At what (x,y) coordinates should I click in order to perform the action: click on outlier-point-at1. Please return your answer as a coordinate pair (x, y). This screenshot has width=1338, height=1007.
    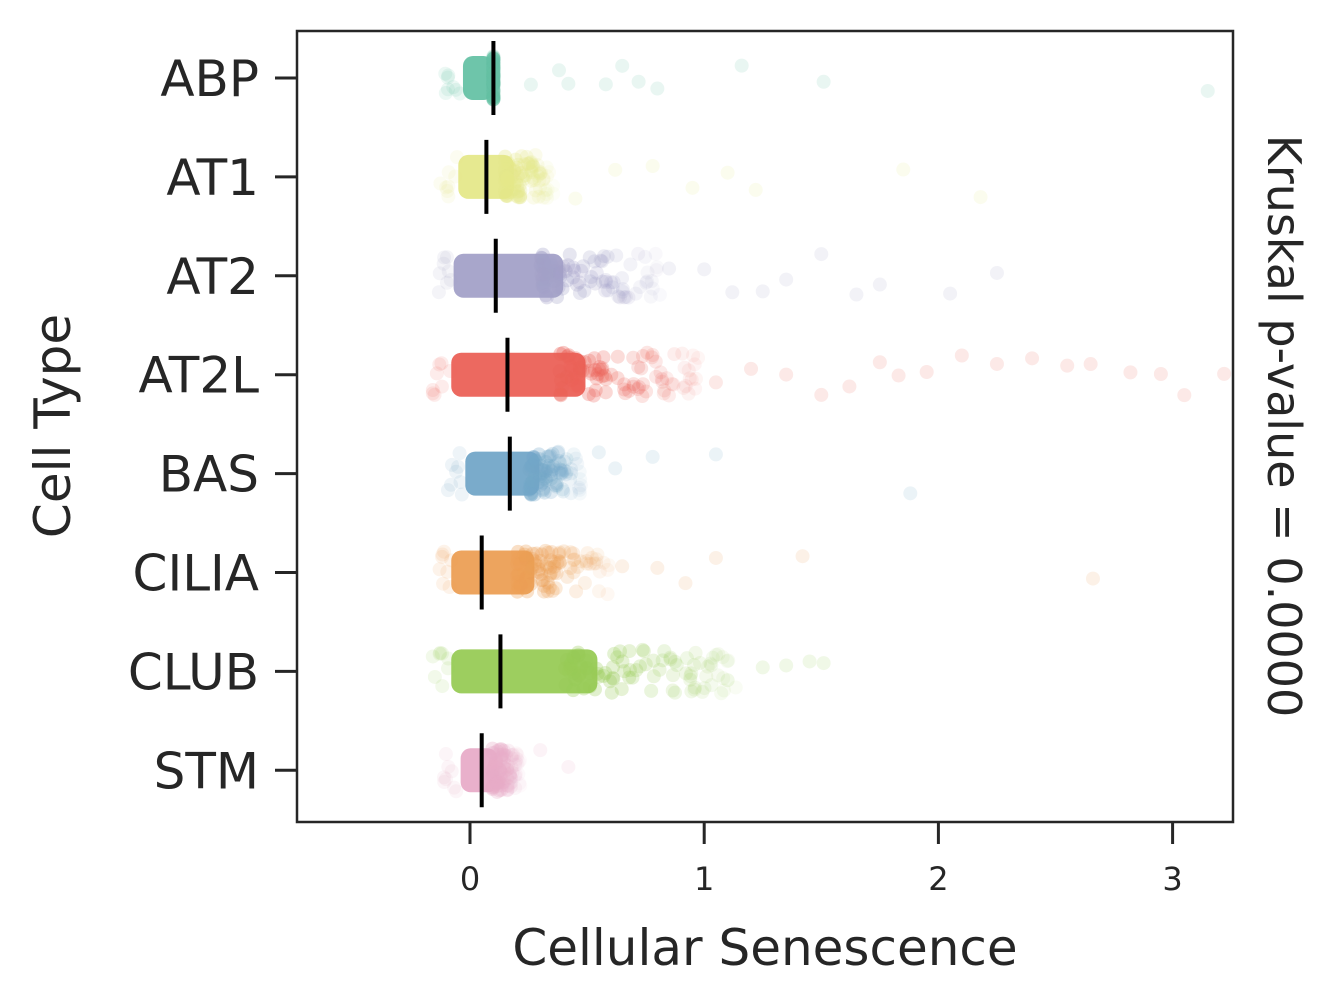
    Looking at the image, I should click on (692, 187).